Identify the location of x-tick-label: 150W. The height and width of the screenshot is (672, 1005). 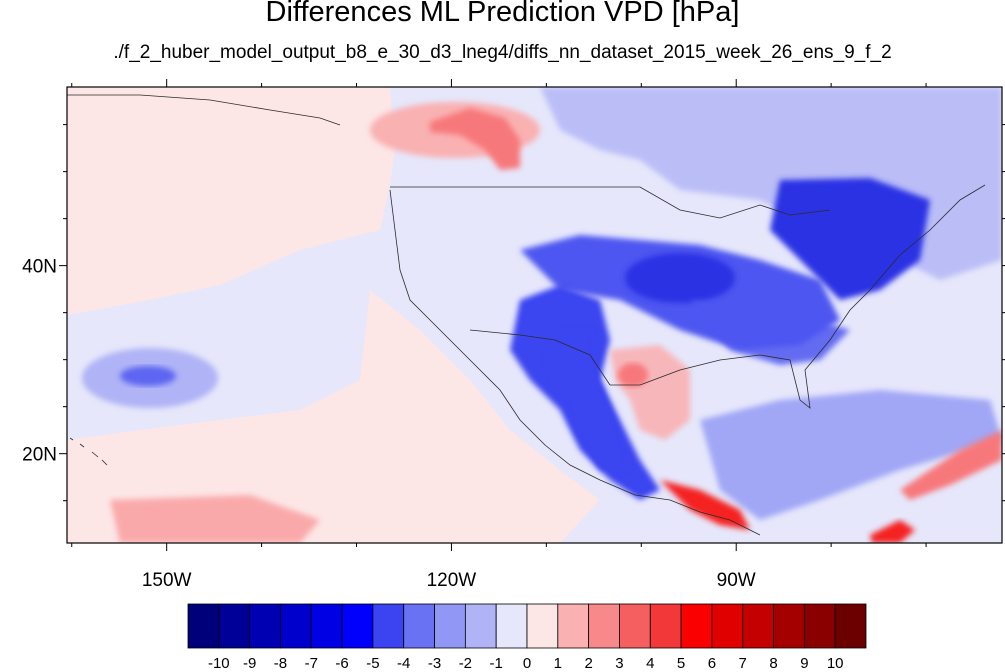
(167, 580).